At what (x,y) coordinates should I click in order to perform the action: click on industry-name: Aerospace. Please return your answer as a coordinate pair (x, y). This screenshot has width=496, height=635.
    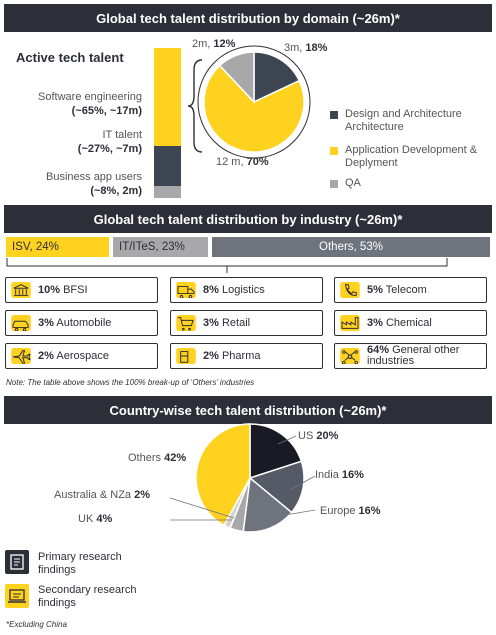
    Looking at the image, I should click on (82, 355).